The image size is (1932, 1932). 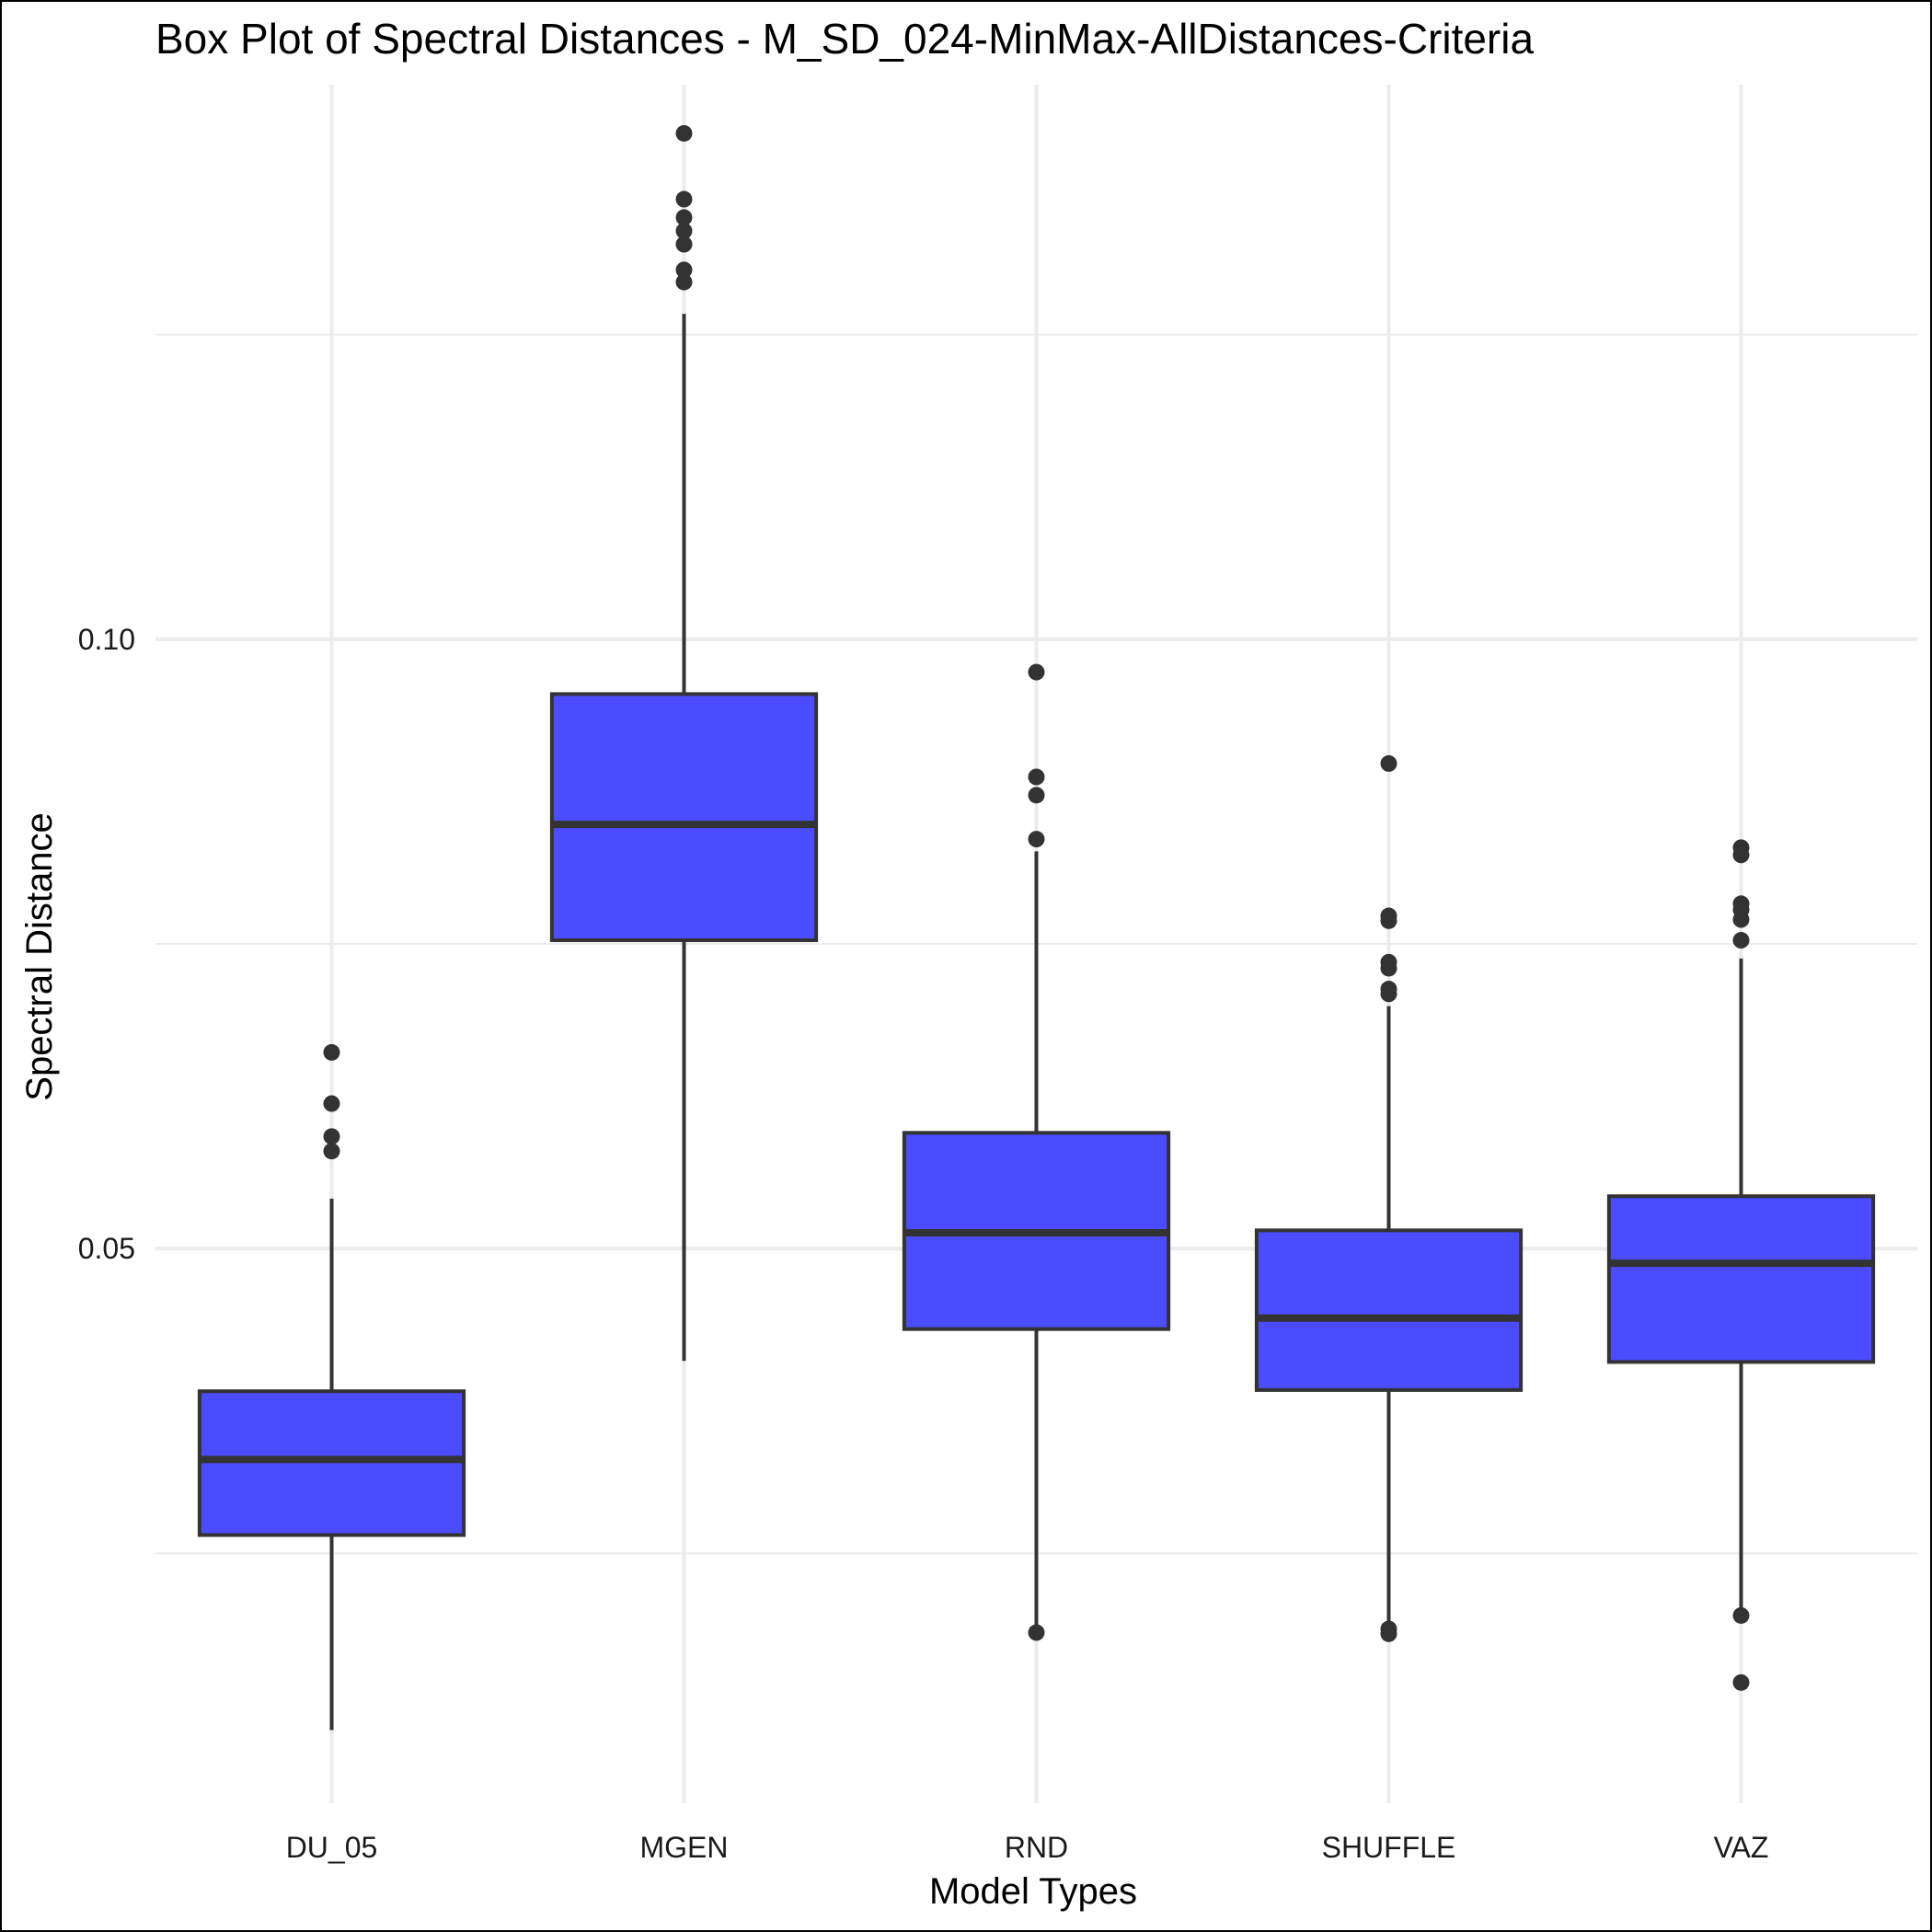 I want to click on box-vaz, so click(x=1741, y=1279).